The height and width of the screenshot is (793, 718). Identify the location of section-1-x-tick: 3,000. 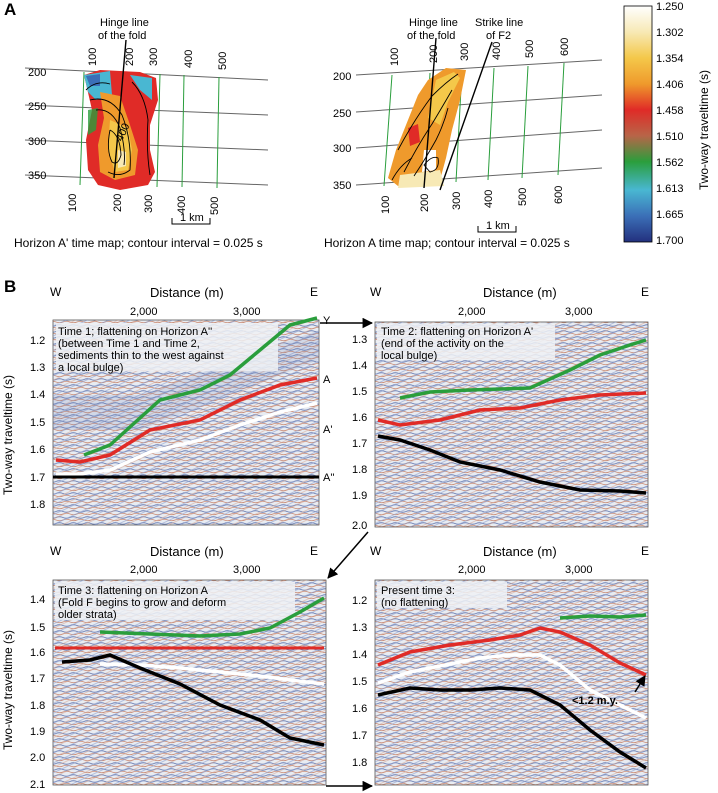
(247, 312).